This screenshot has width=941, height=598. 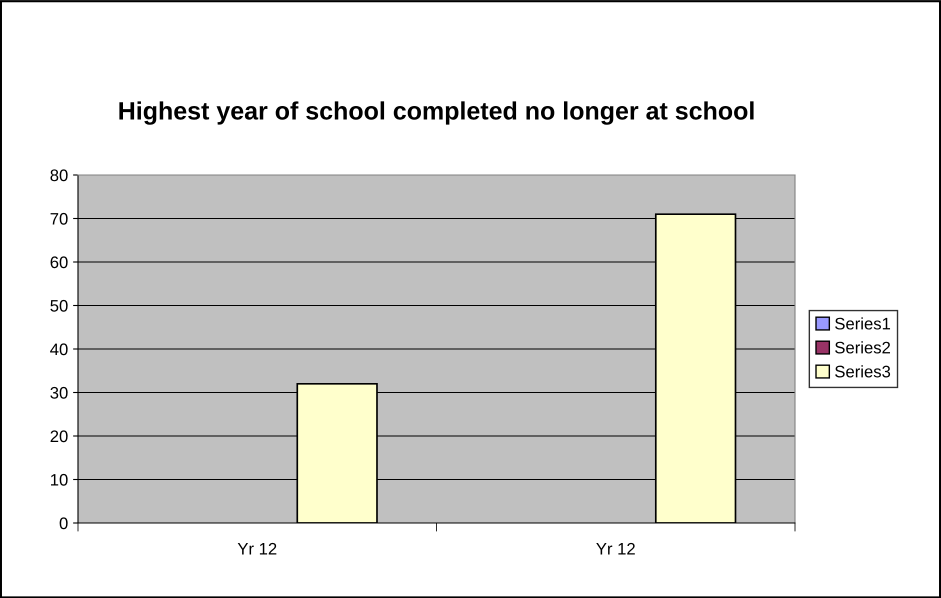 I want to click on y-tick-label: 50, so click(x=59, y=306).